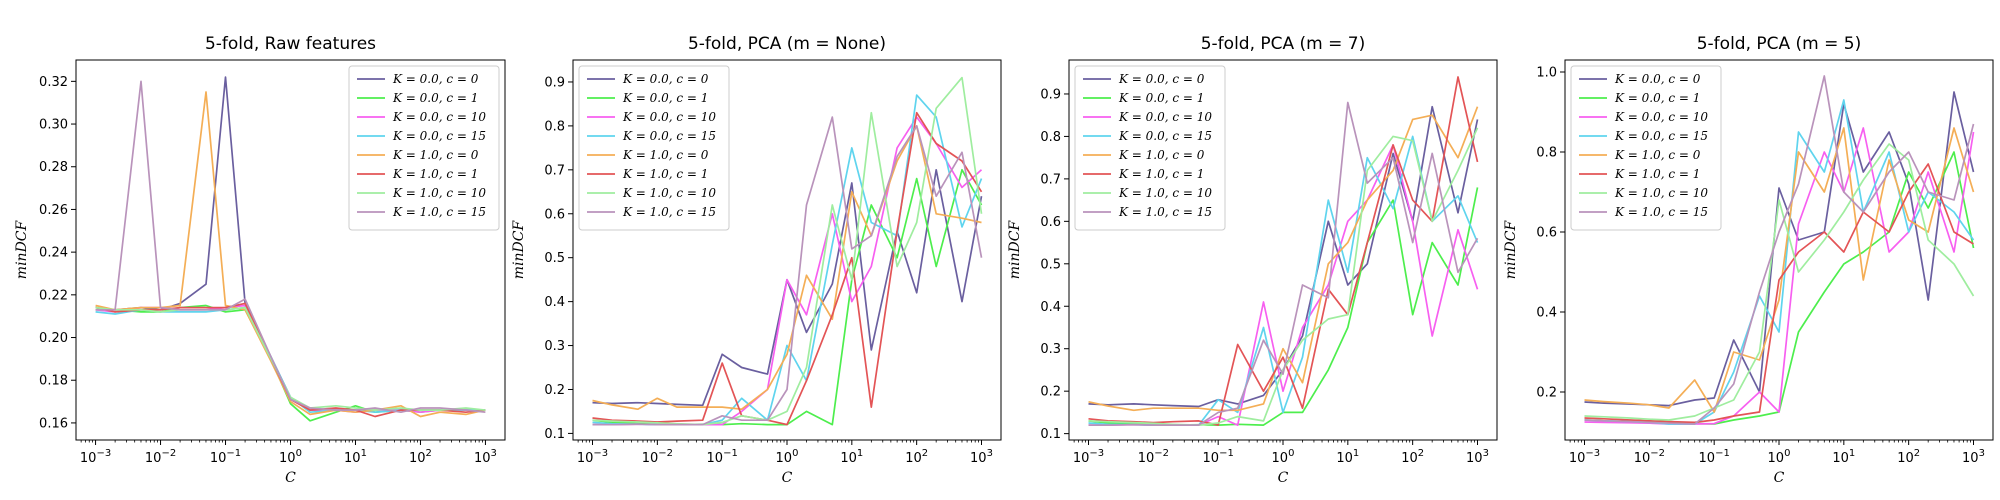 The height and width of the screenshot is (500, 2000). I want to click on y-tick-label: 0.20, so click(53, 338).